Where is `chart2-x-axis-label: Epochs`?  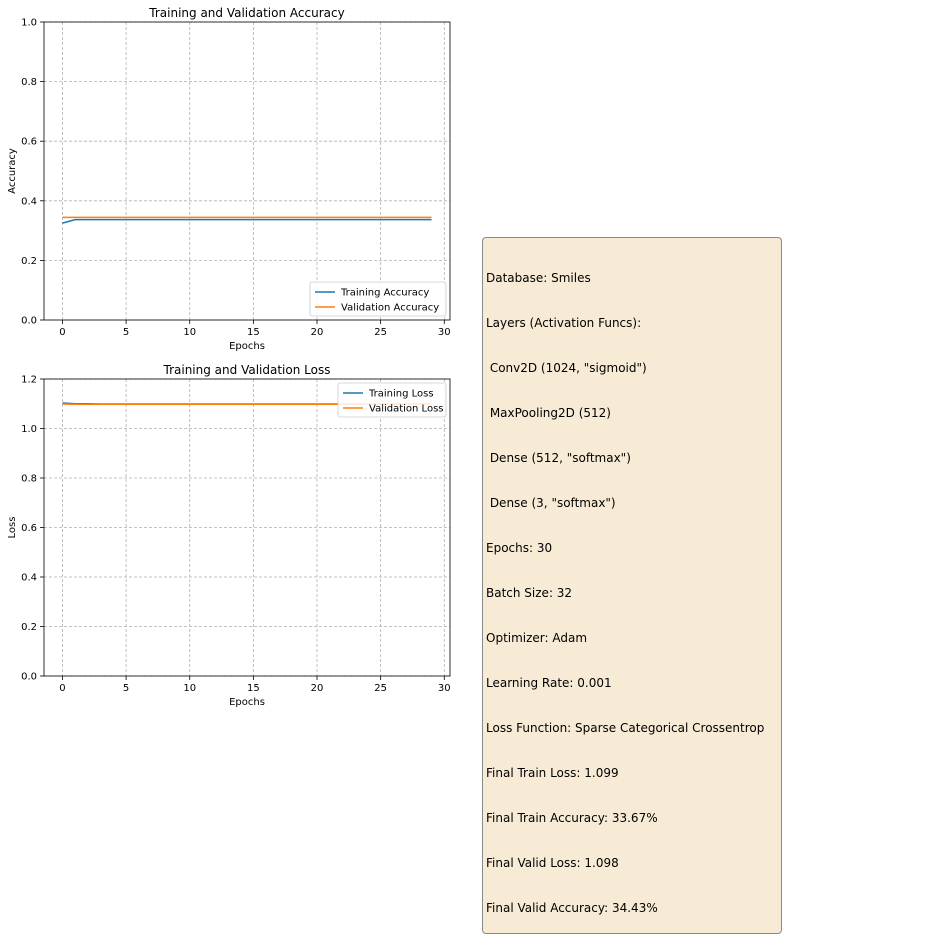
chart2-x-axis-label: Epochs is located at coordinates (247, 702).